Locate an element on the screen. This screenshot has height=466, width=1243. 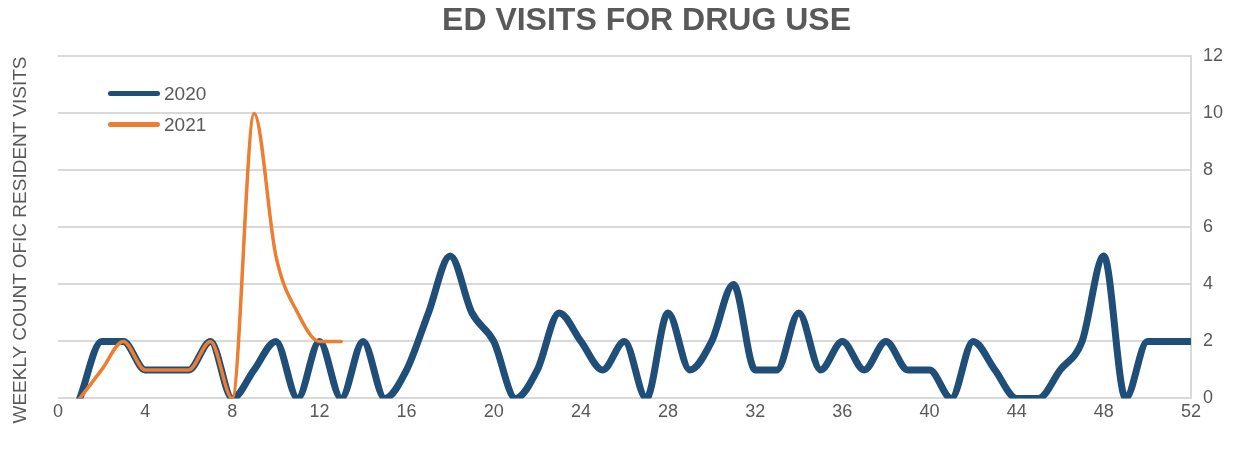
legend-label: 2021 is located at coordinates (185, 124).